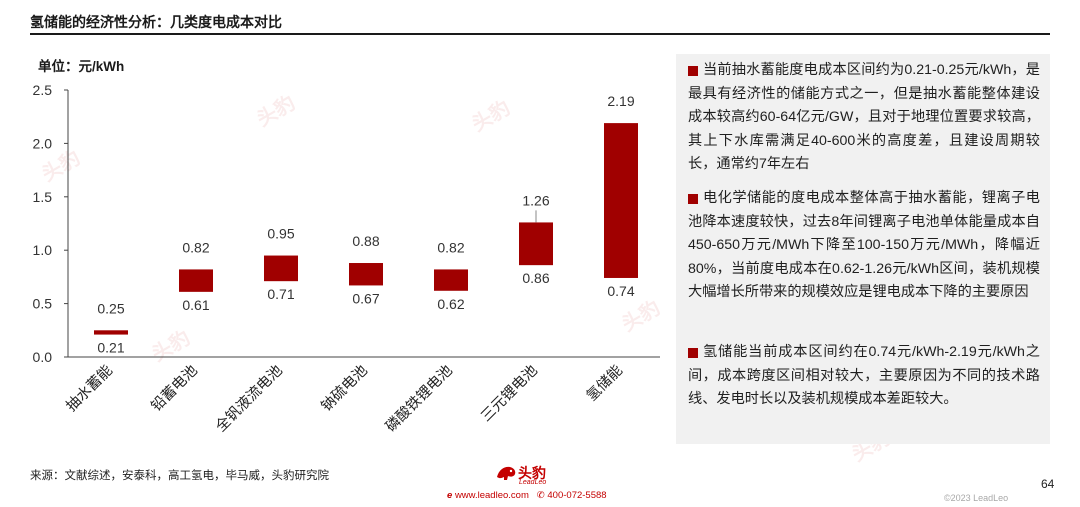 This screenshot has height=507, width=1080. I want to click on page-title: 氢储能的经济性分析：几类度电成本对比, so click(156, 22).